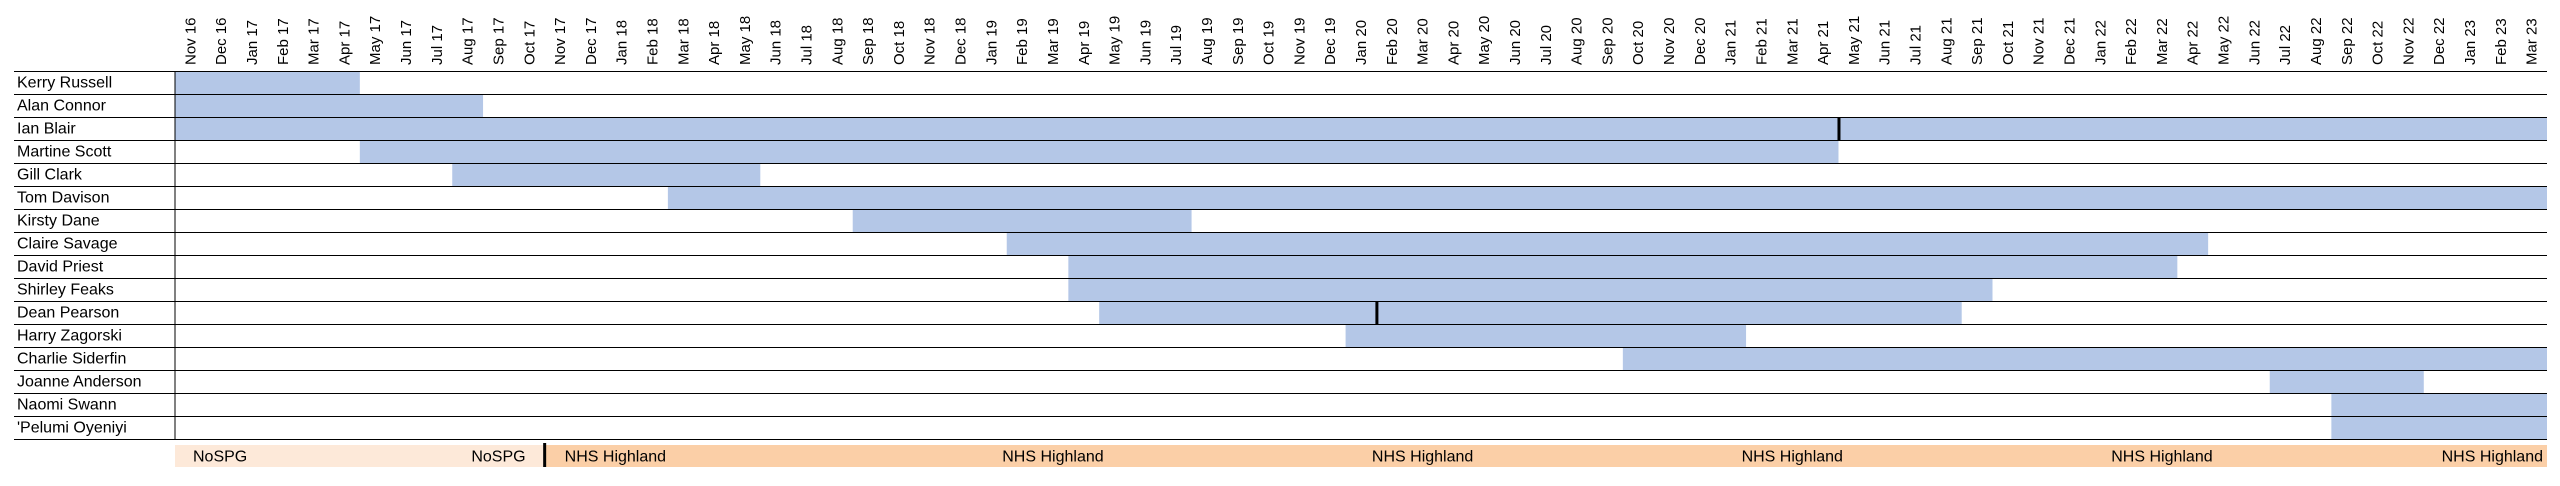 The image size is (2560, 486). What do you see at coordinates (683, 41) in the screenshot?
I see `month-tick-label: Mar 18` at bounding box center [683, 41].